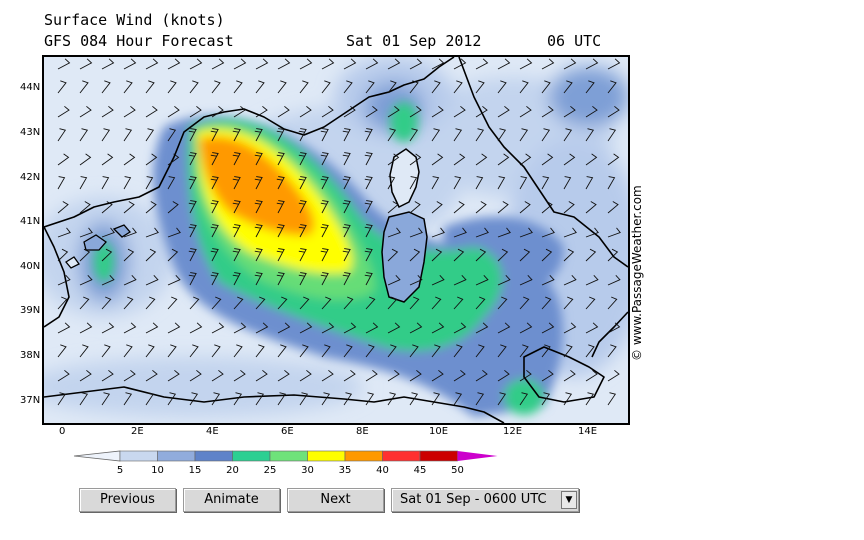  Describe the element at coordinates (335, 500) in the screenshot. I see `next-button: Next` at that location.